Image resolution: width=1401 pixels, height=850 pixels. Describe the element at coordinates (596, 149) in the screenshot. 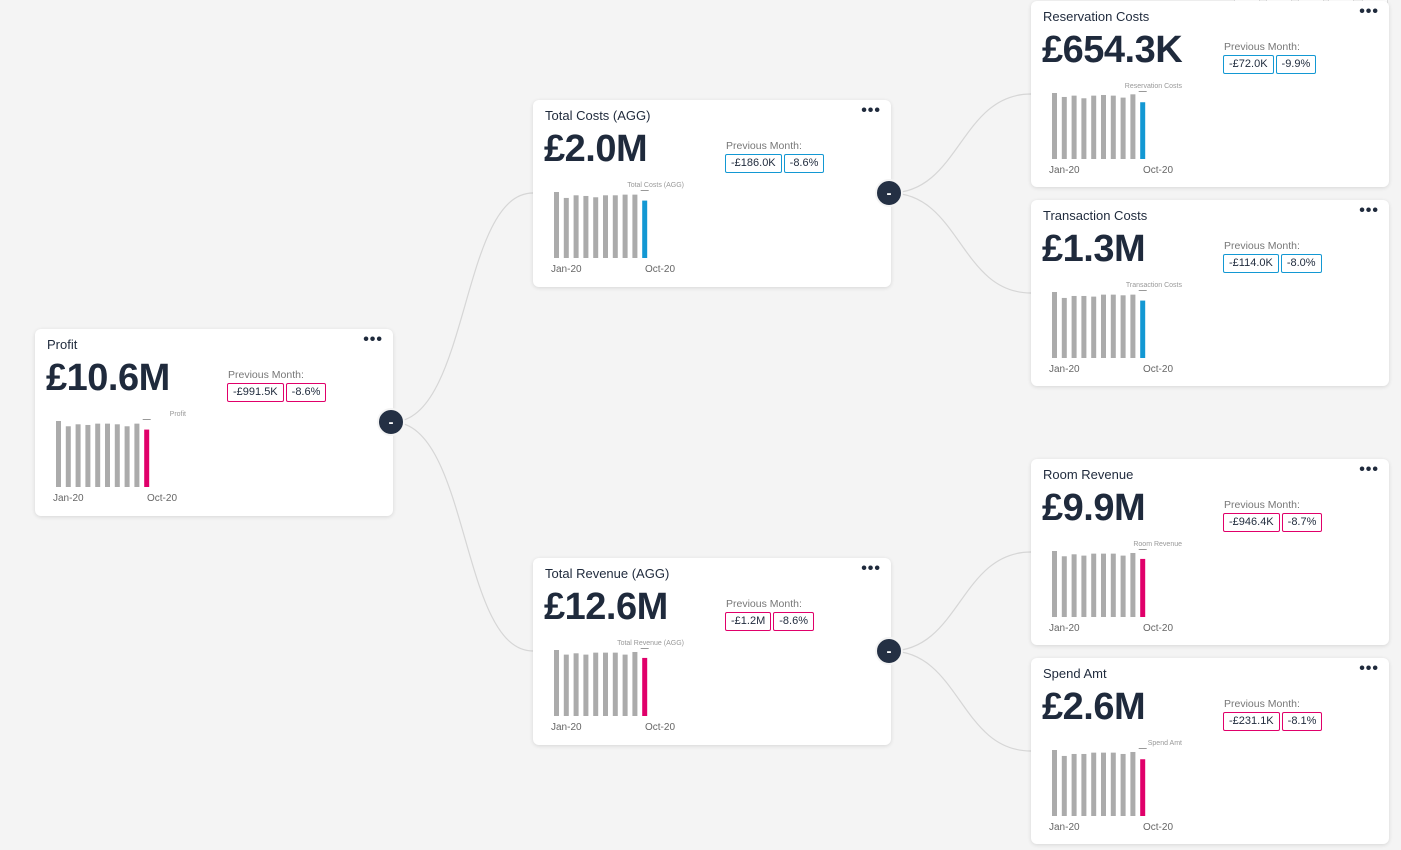

I see `card-value: £2.0M` at that location.